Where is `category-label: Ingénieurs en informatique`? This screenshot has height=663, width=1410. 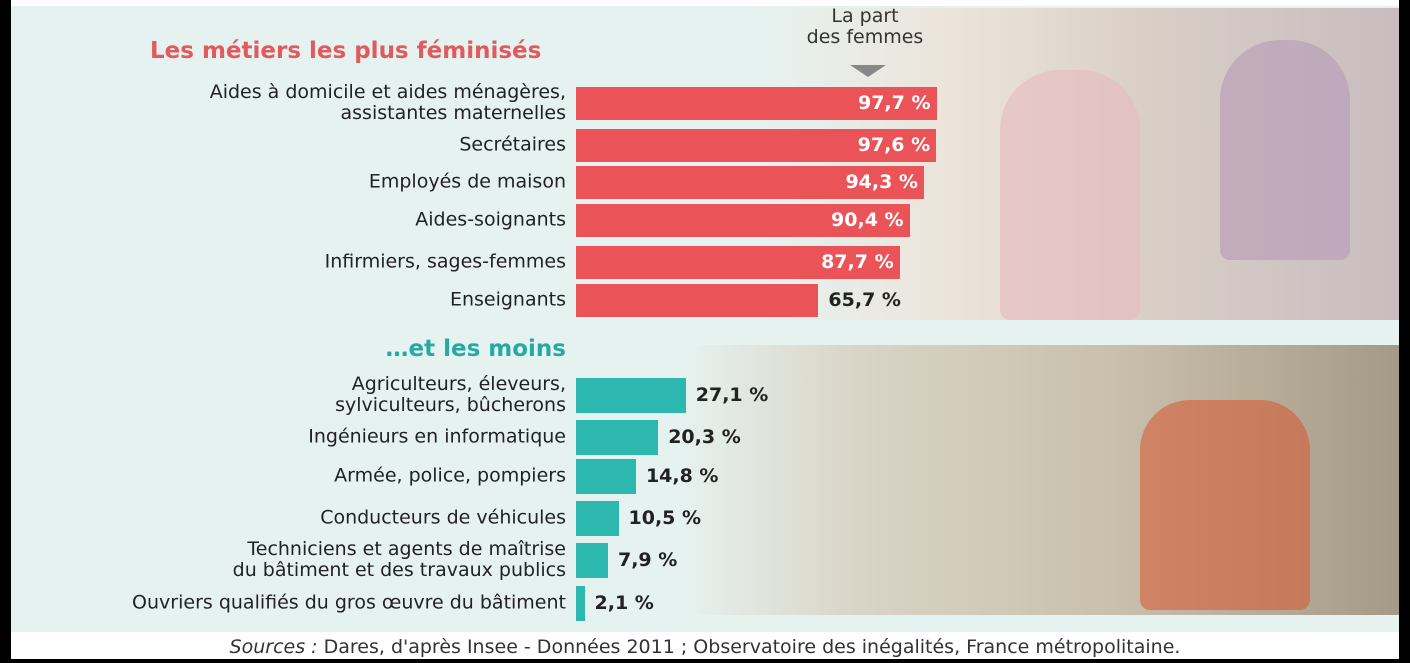 category-label: Ingénieurs en informatique is located at coordinates (437, 436).